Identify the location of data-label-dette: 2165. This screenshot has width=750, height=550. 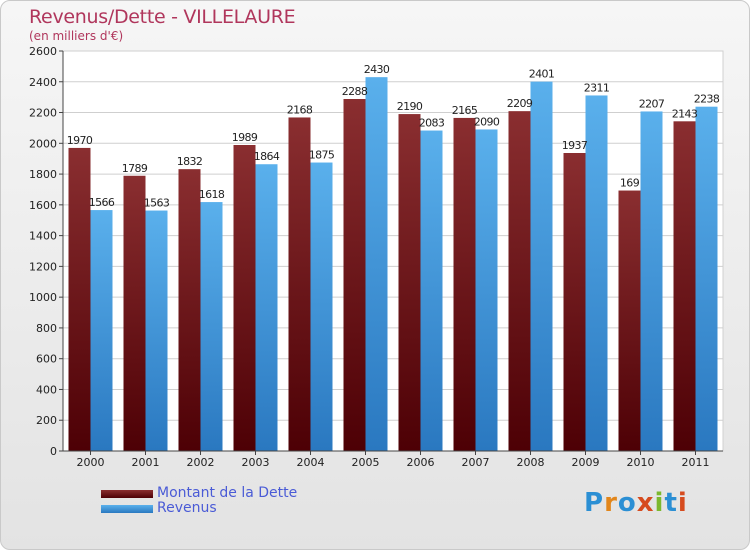
(465, 110).